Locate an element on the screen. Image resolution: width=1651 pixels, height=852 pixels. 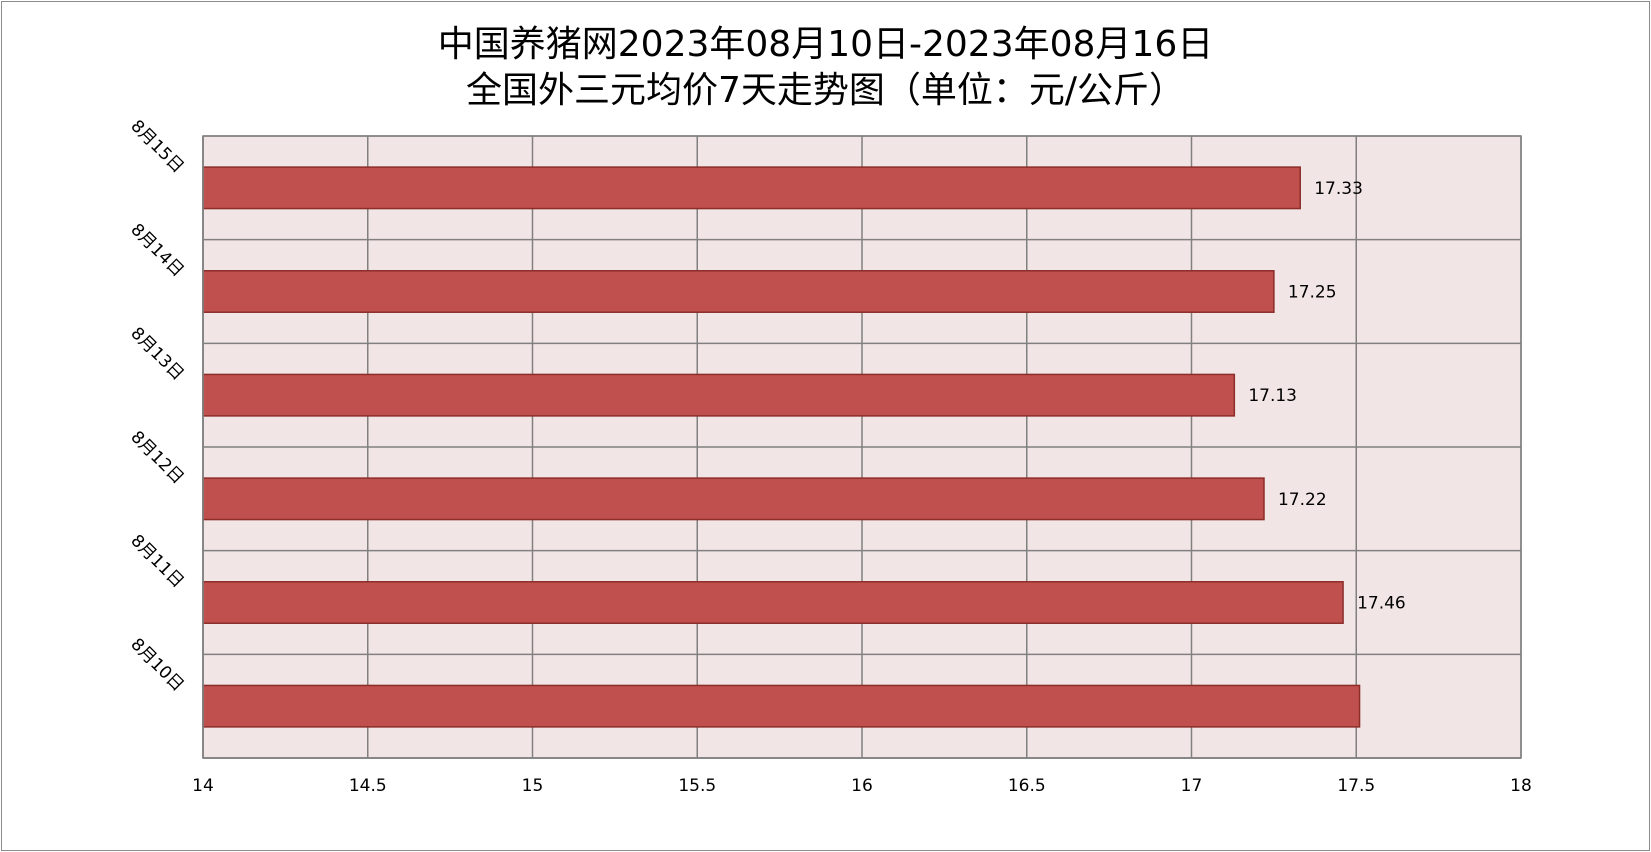
data-label: 17.46 is located at coordinates (1381, 604).